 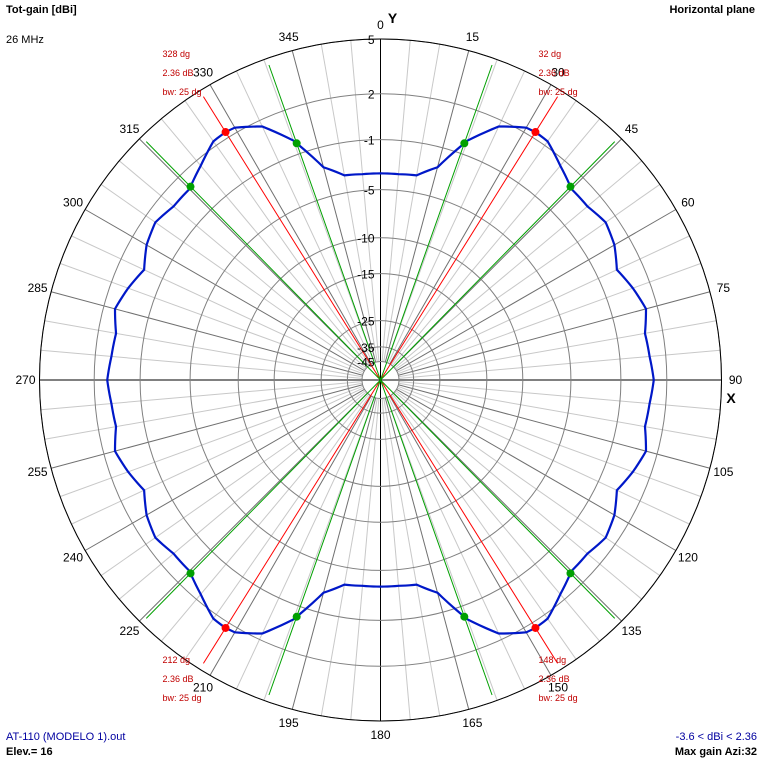 I want to click on chart-title: Tot-gain [dBi], so click(x=41, y=10).